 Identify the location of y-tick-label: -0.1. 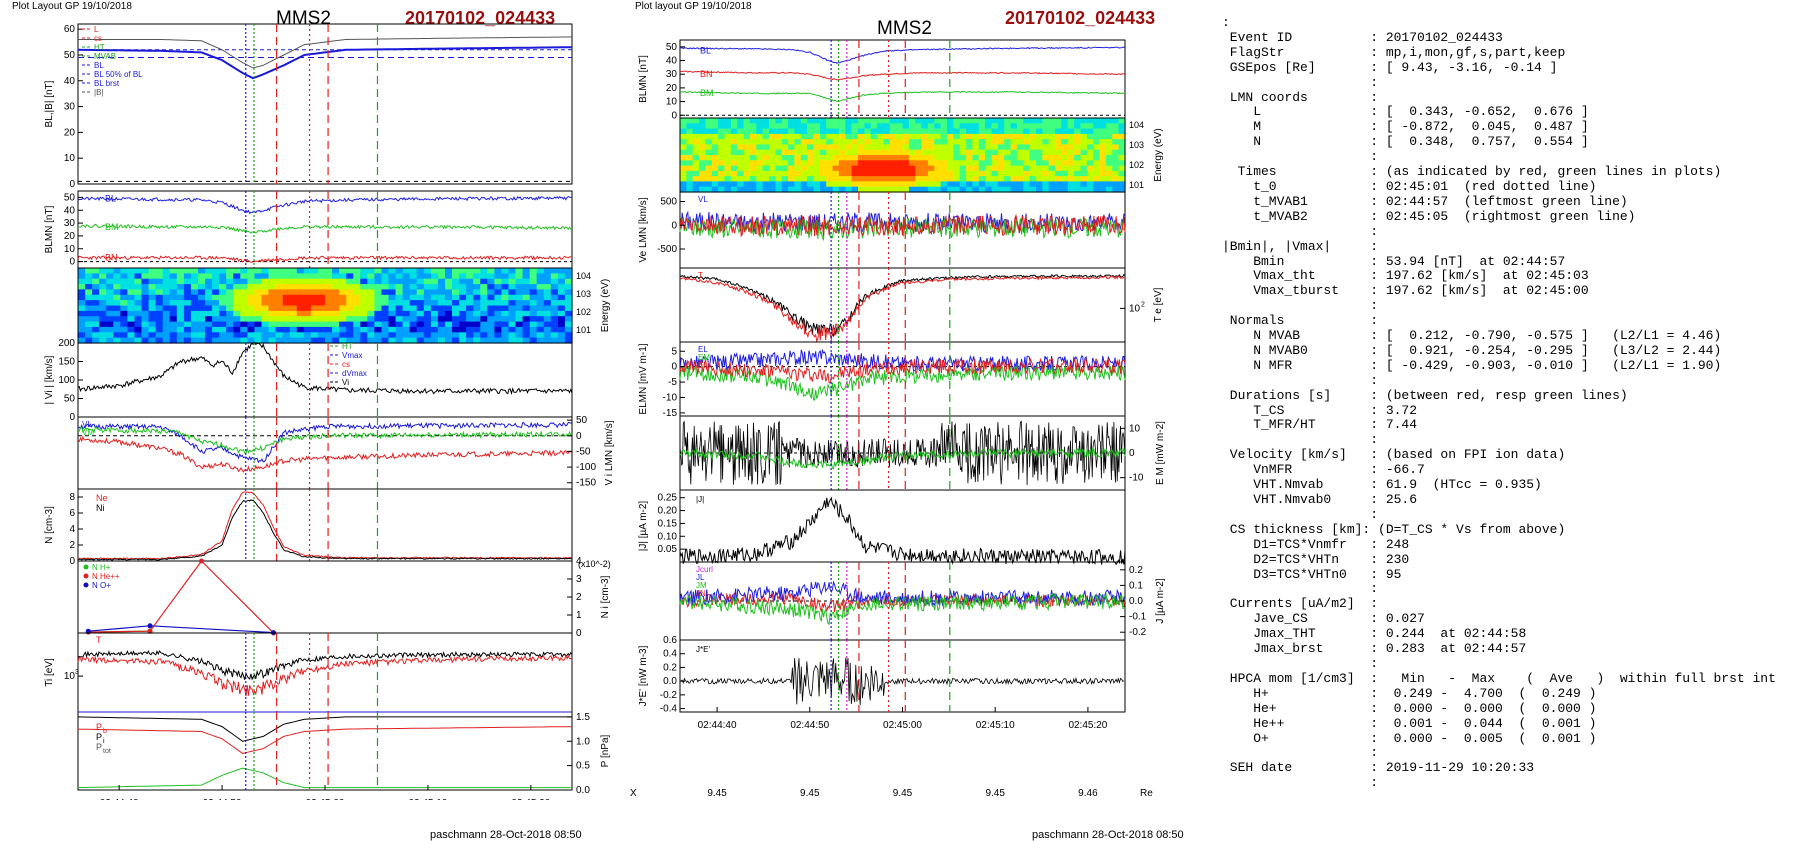
(1138, 617).